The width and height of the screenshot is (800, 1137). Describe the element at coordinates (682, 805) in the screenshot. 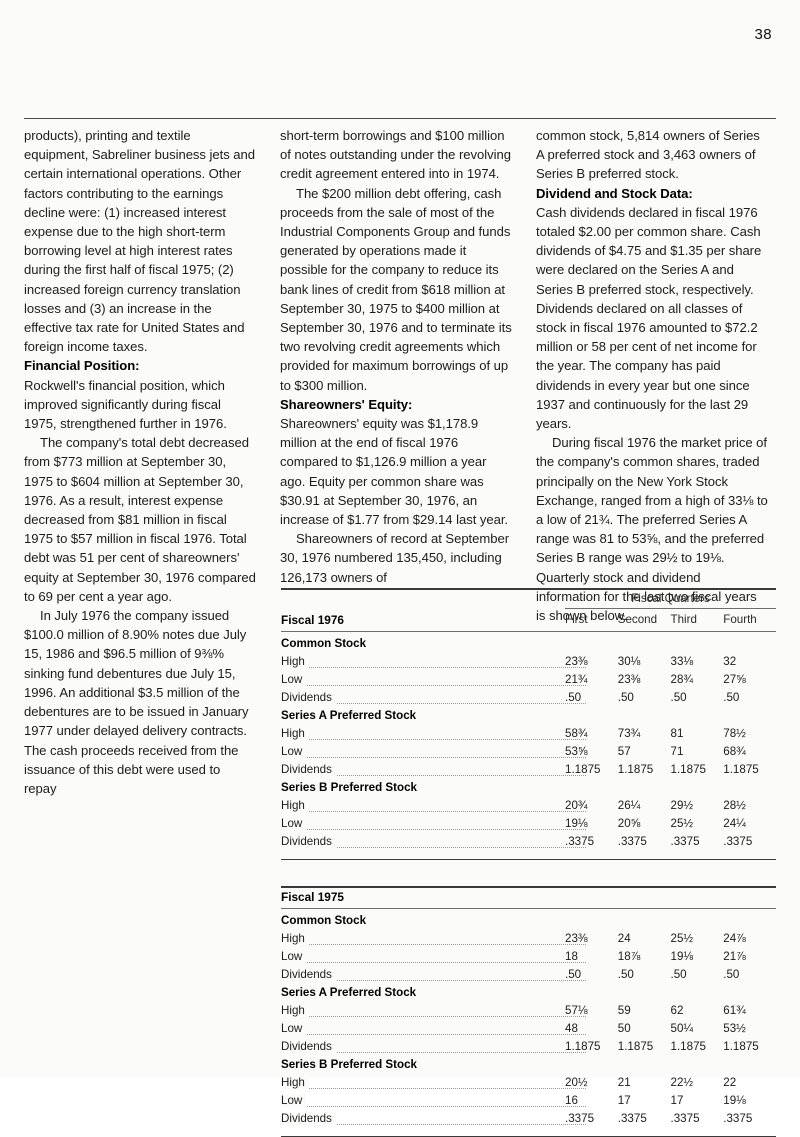

I see `value-cell: 29½` at that location.